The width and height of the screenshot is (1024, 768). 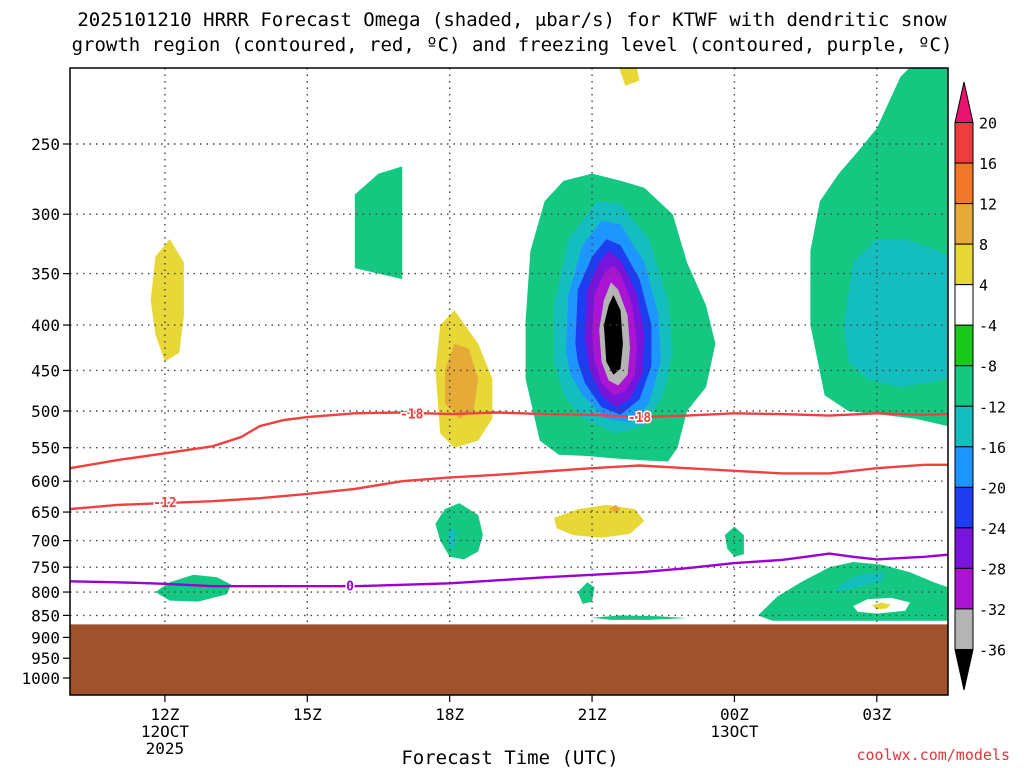 What do you see at coordinates (45, 274) in the screenshot?
I see `y-tick-label-350: 350` at bounding box center [45, 274].